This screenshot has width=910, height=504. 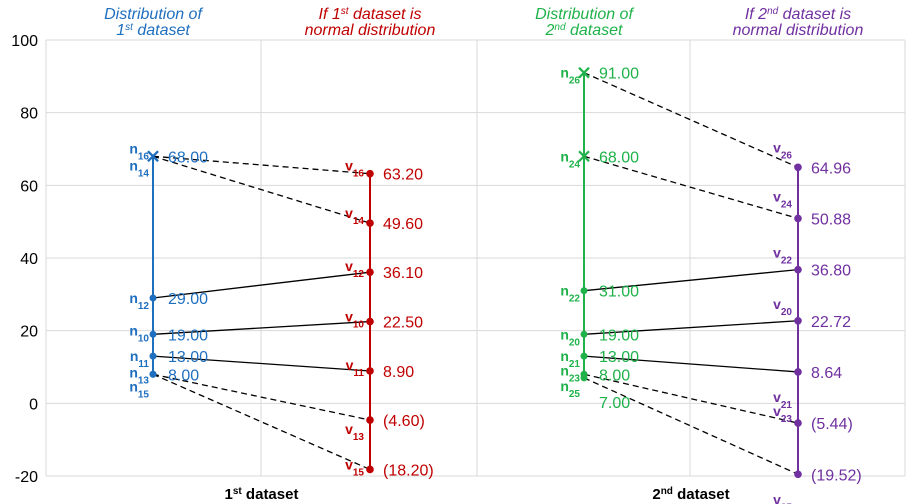 What do you see at coordinates (619, 74) in the screenshot?
I see `left-point-value: 91.00` at bounding box center [619, 74].